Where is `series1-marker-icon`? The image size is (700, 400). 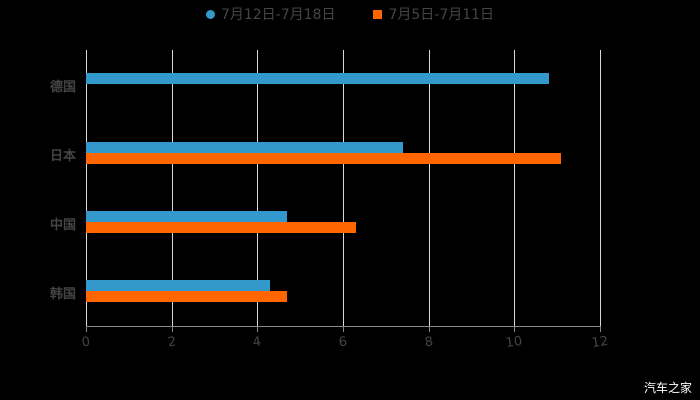
series1-marker-icon is located at coordinates (210, 14).